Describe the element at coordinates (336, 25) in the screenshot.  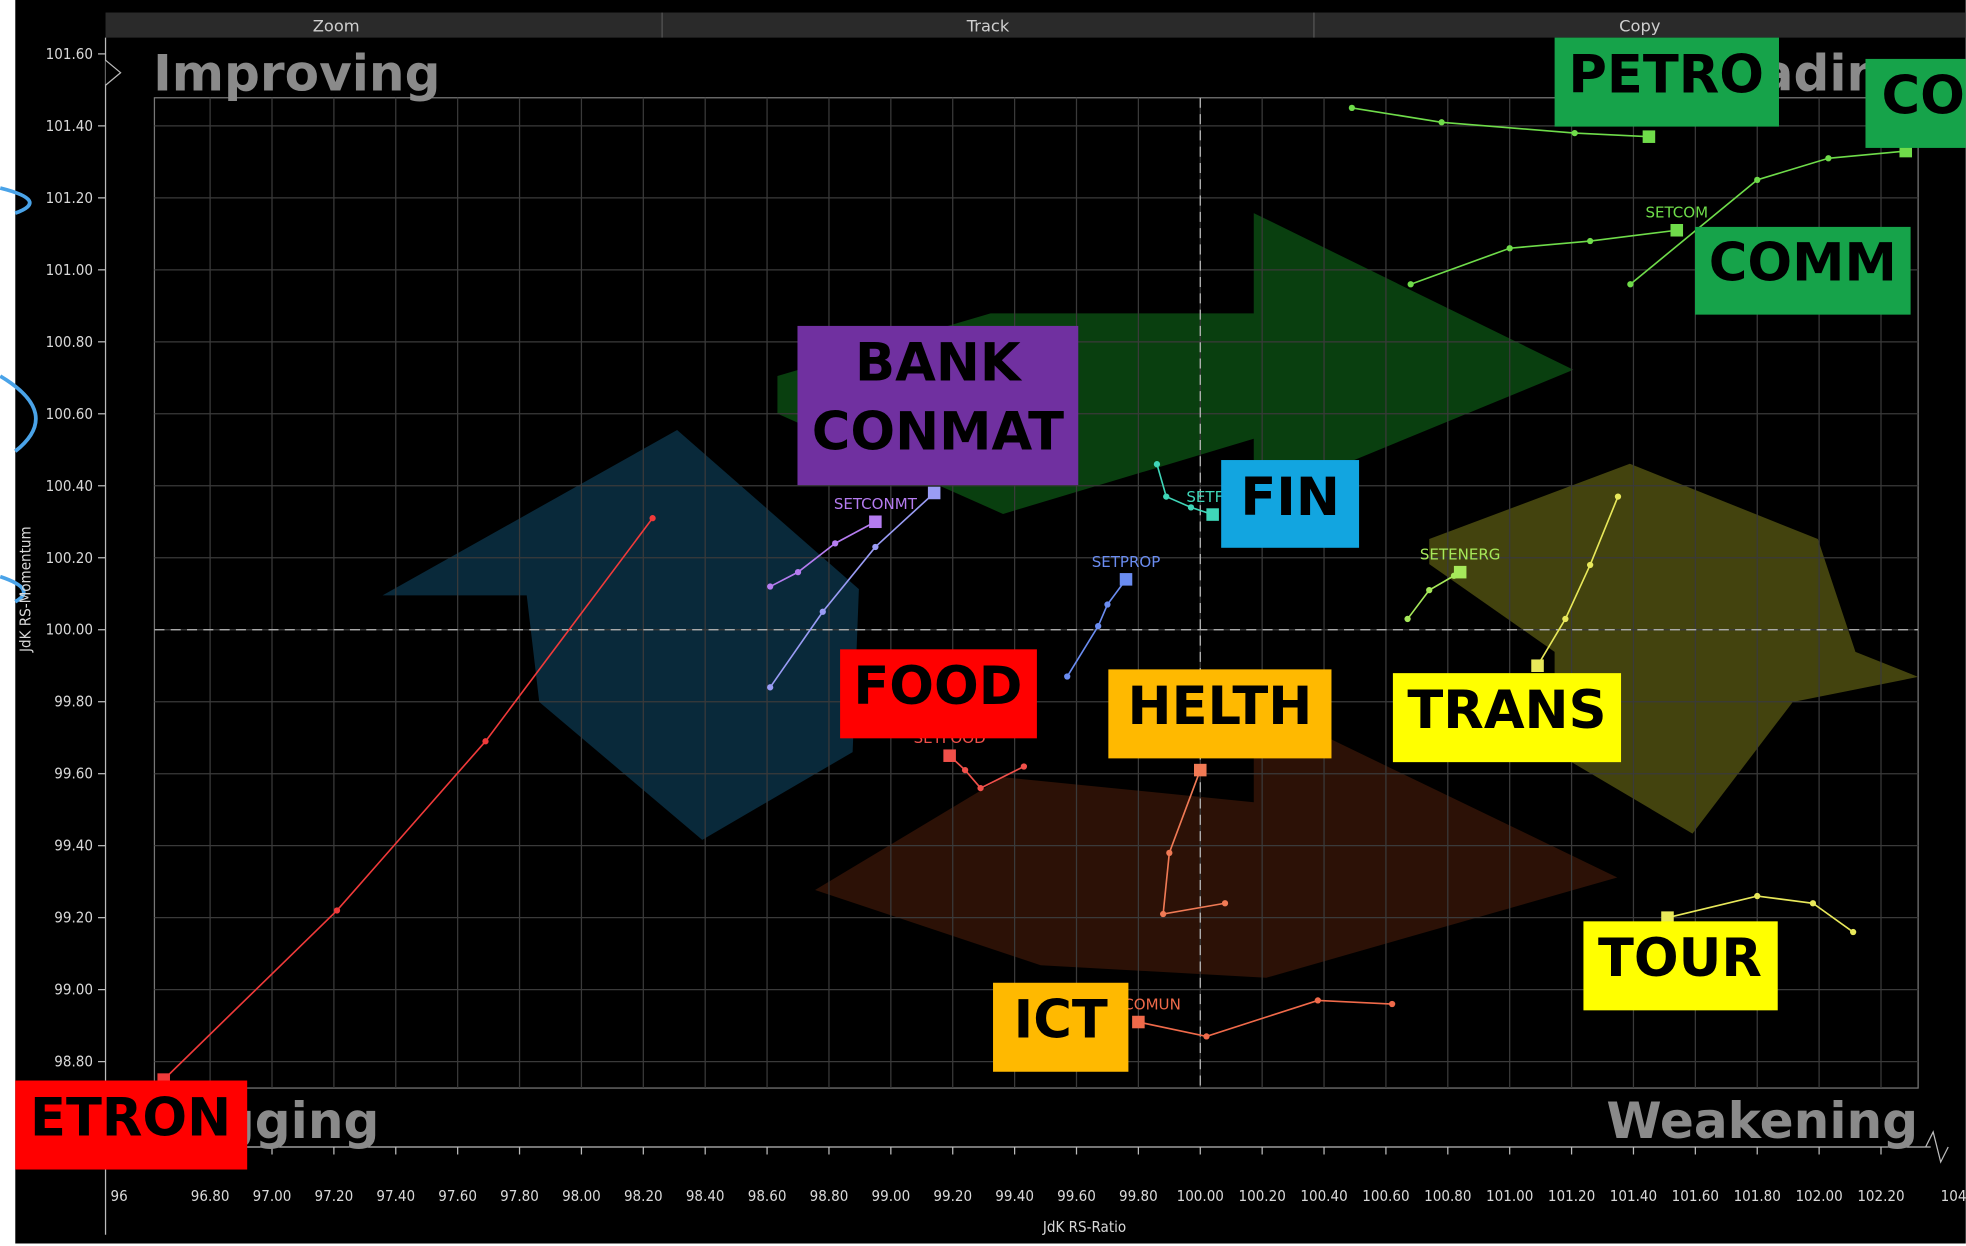
I see `toolbar-button: Zoom` at that location.